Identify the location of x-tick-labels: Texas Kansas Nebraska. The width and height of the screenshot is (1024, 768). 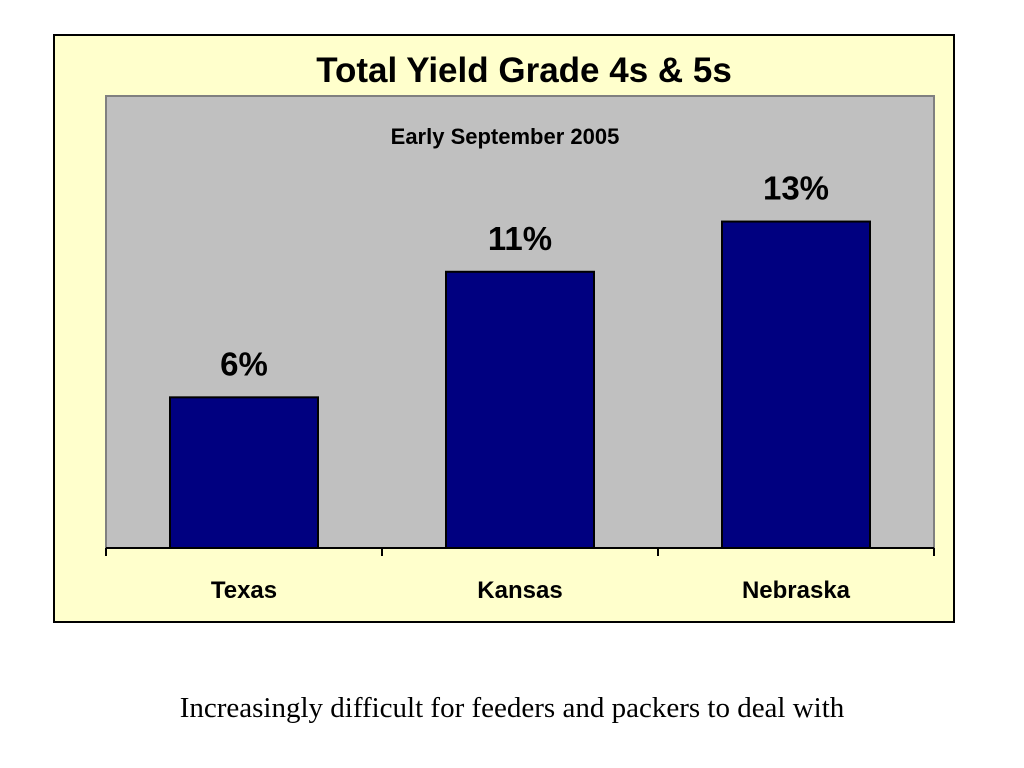
(531, 590).